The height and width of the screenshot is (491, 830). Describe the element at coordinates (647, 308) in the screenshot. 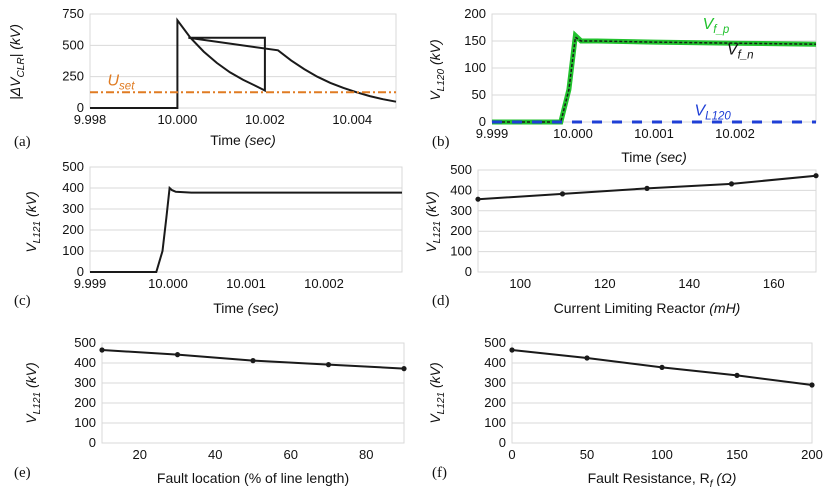

I see `x-axis-label: Current Limiting Reactor (mH)` at that location.